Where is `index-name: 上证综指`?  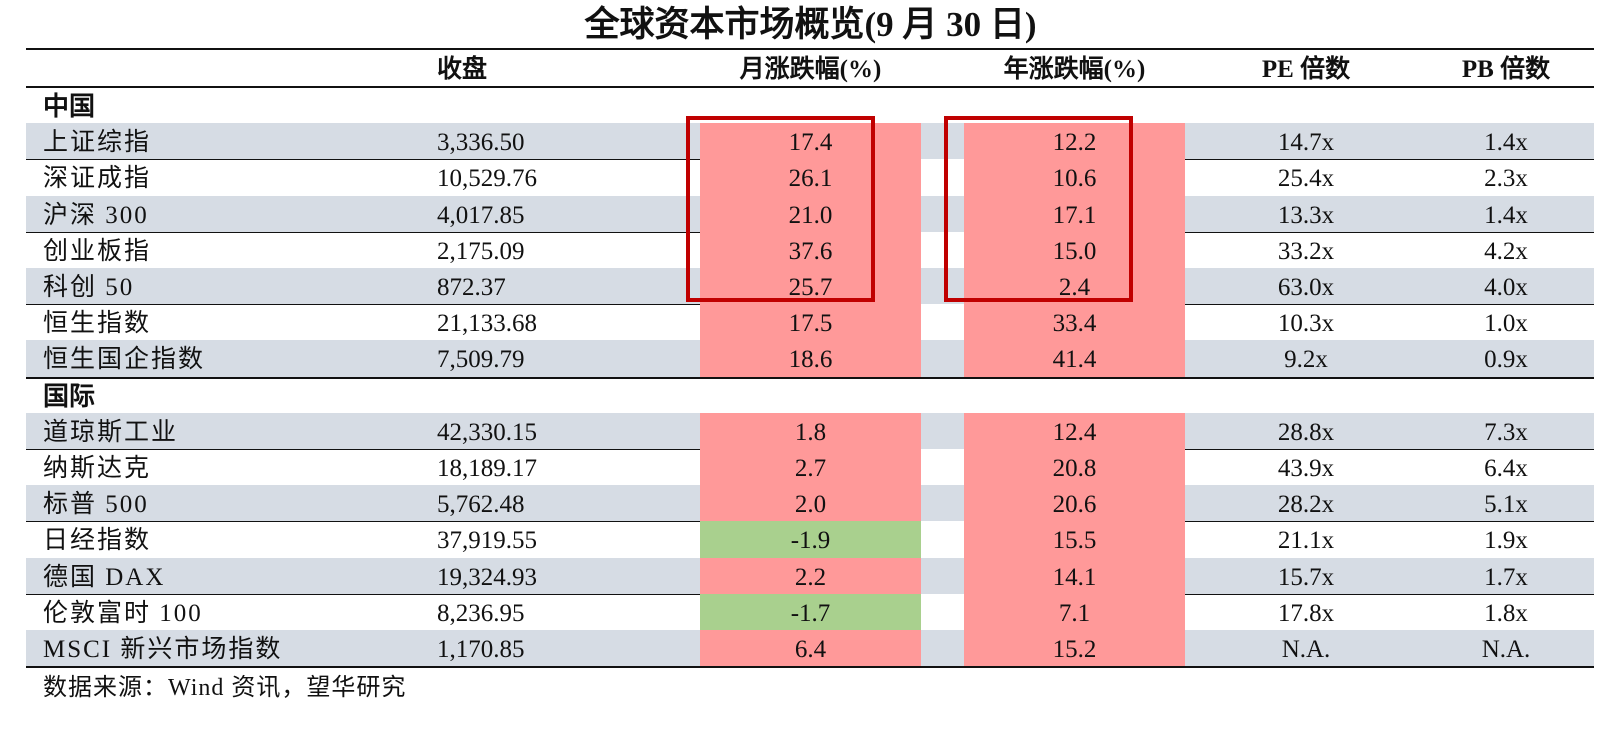 index-name: 上证综指 is located at coordinates (97, 142).